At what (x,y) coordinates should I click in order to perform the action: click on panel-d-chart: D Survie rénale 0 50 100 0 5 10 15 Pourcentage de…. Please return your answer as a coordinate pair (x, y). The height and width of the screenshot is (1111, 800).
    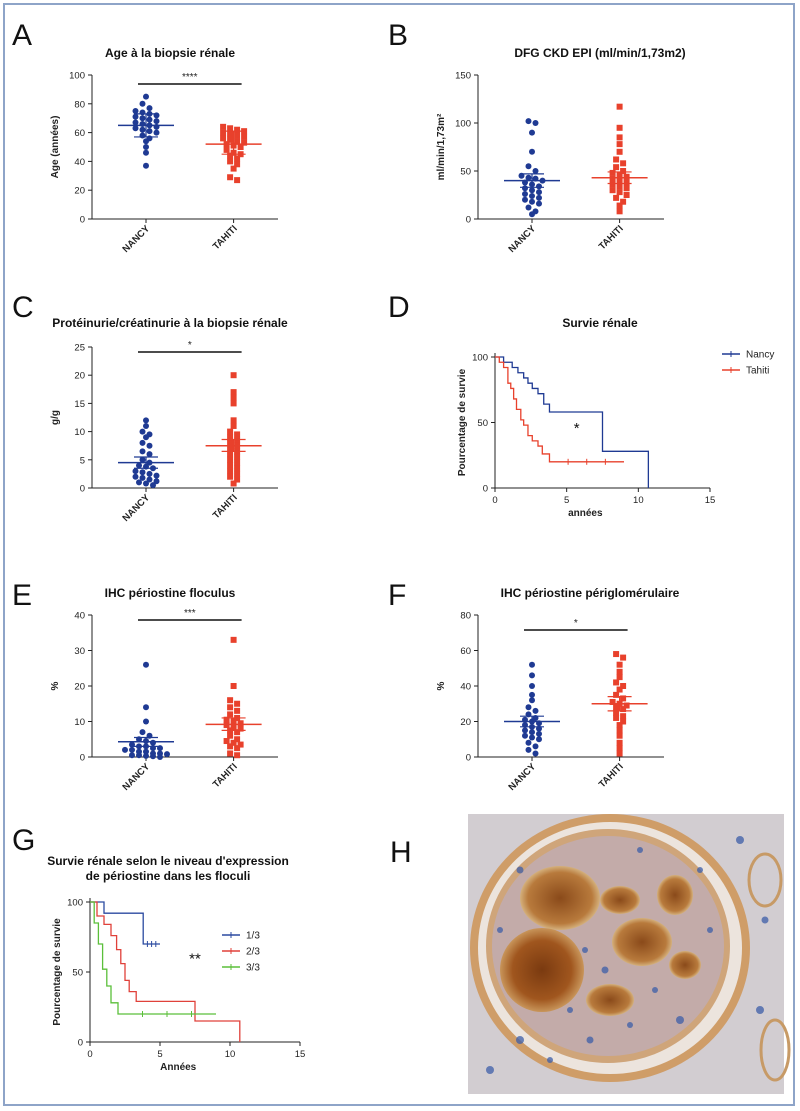
    Looking at the image, I should click on (581, 405).